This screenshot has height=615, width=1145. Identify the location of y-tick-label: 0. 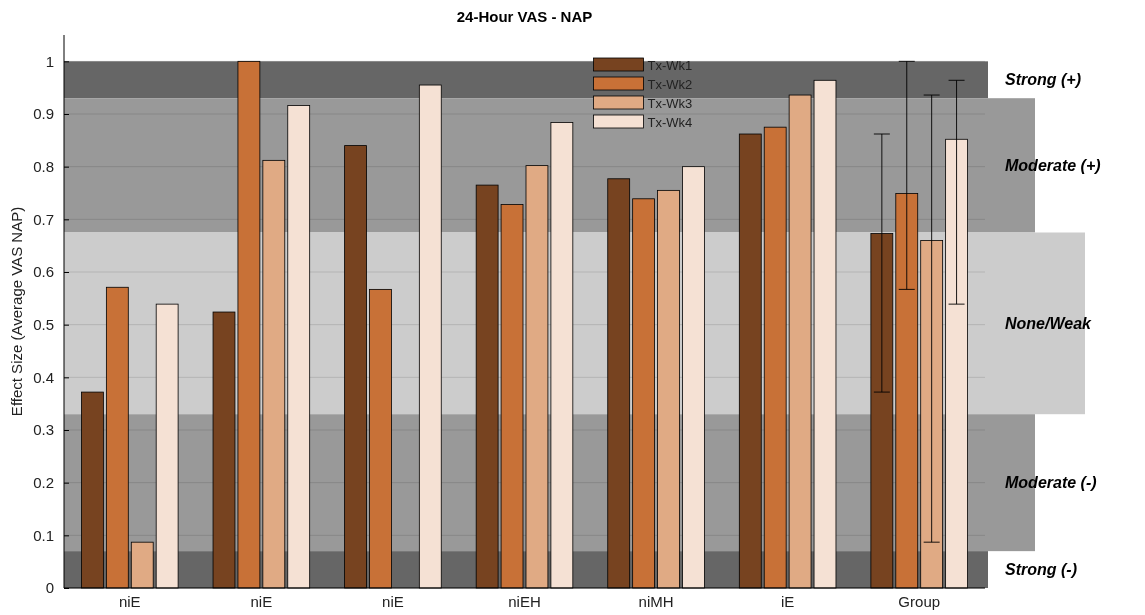
(49, 588).